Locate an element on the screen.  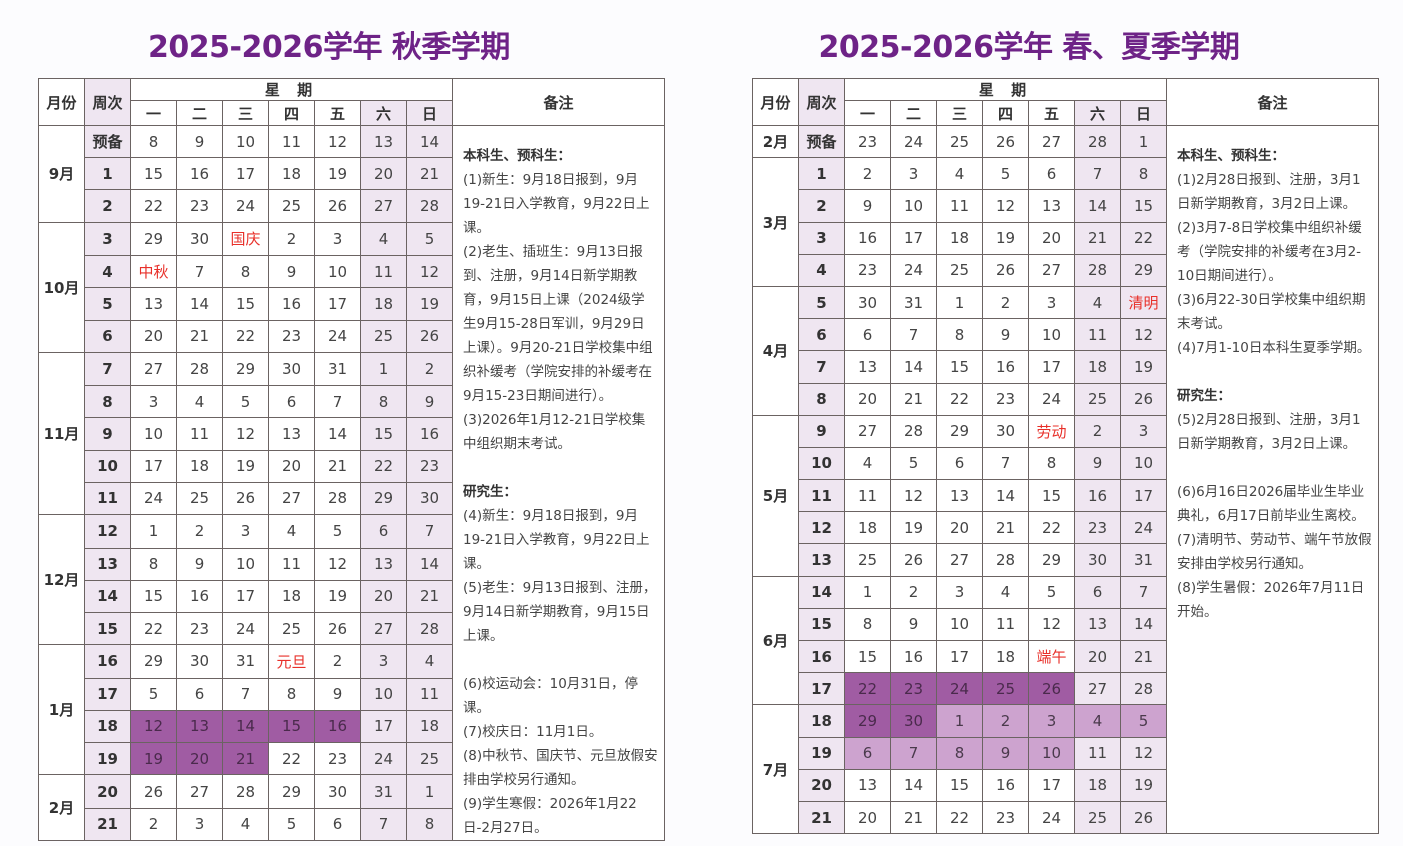
exam-day-cell: 12 is located at coordinates (153, 726).